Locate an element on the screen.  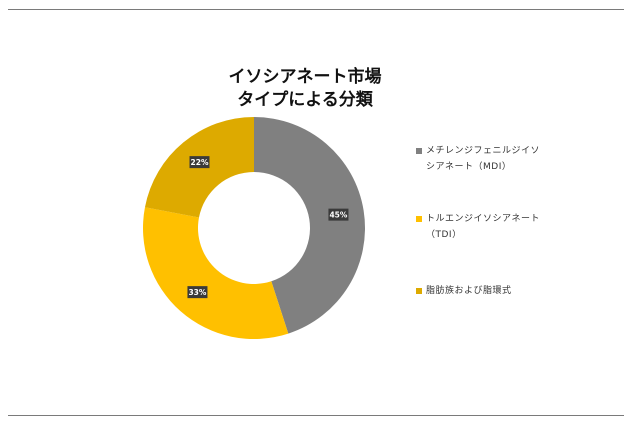
data-label-aliphatic: 22% is located at coordinates (199, 162).